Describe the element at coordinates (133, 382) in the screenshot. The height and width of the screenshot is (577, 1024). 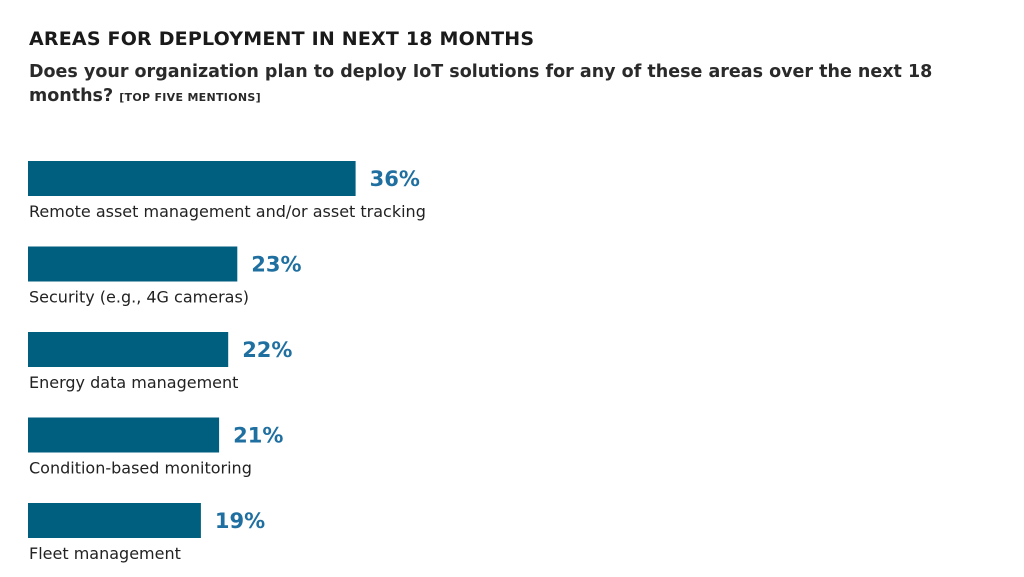
I see `category-label: Energy data management` at that location.